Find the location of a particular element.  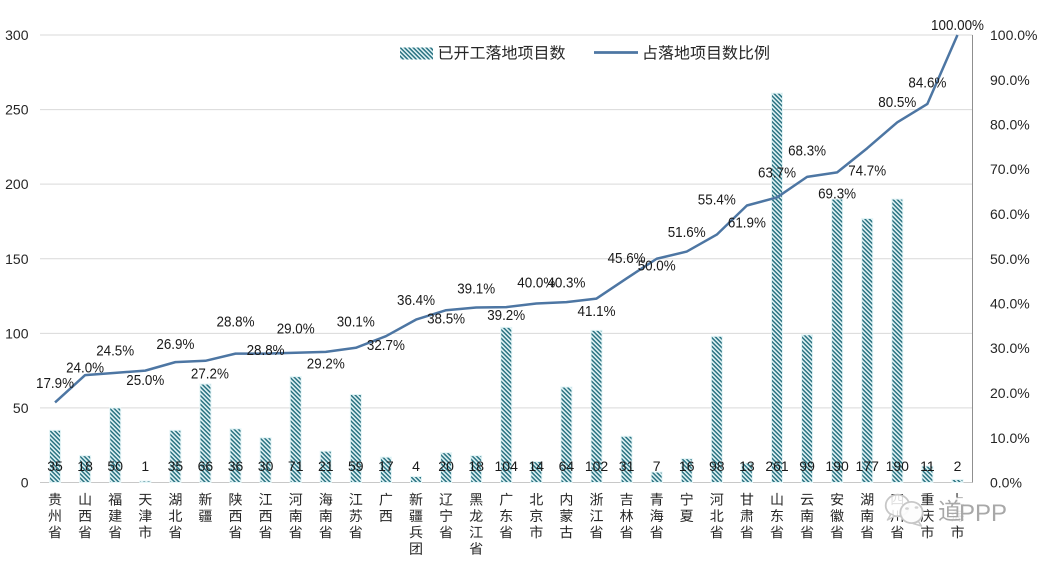

svg-text: 7 is located at coordinates (657, 466).